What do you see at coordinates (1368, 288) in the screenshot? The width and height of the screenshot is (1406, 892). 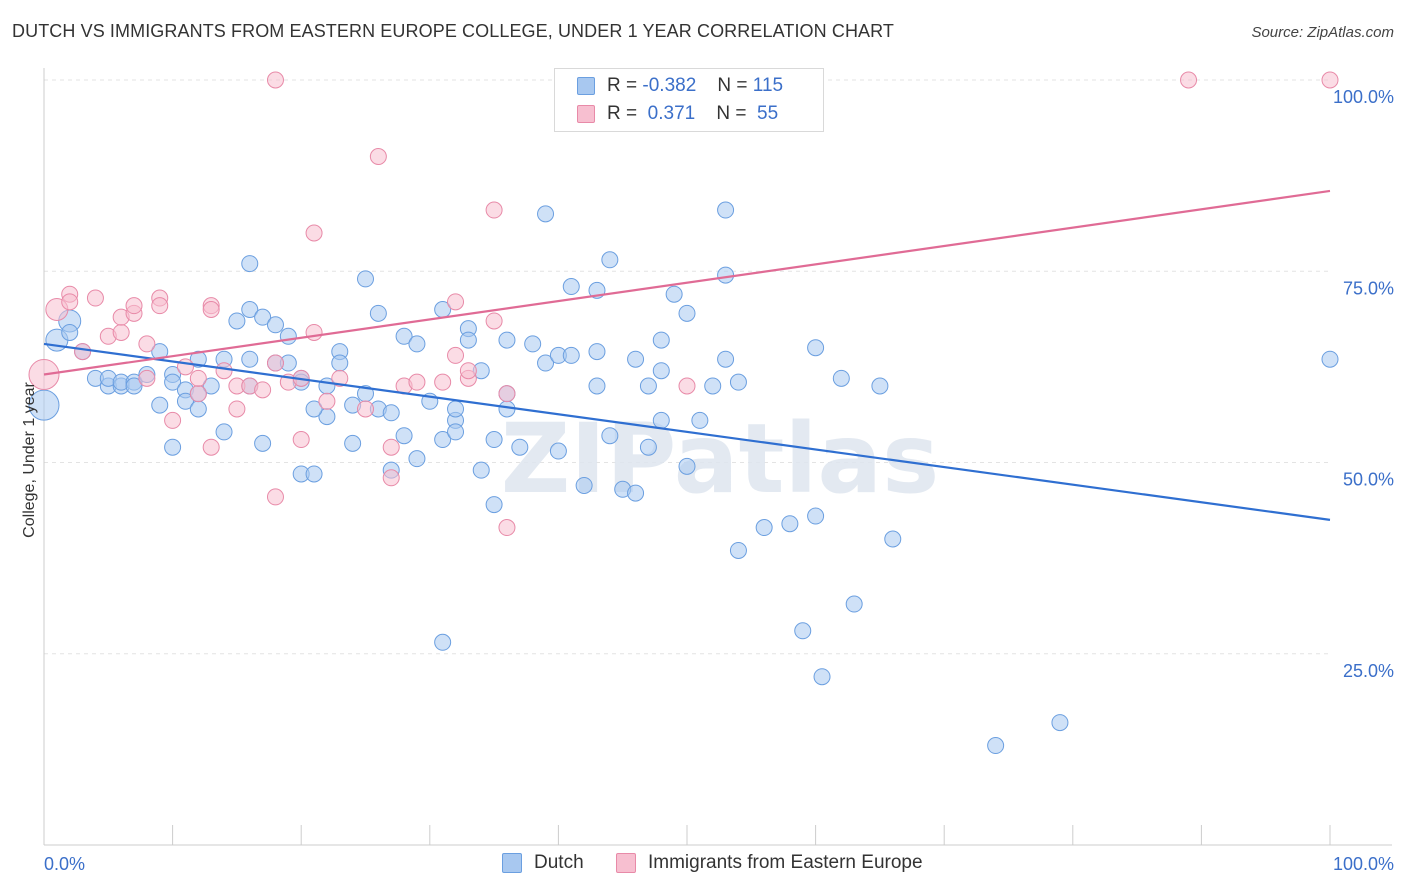 I see `y-tick-label: 75.0%` at bounding box center [1368, 288].